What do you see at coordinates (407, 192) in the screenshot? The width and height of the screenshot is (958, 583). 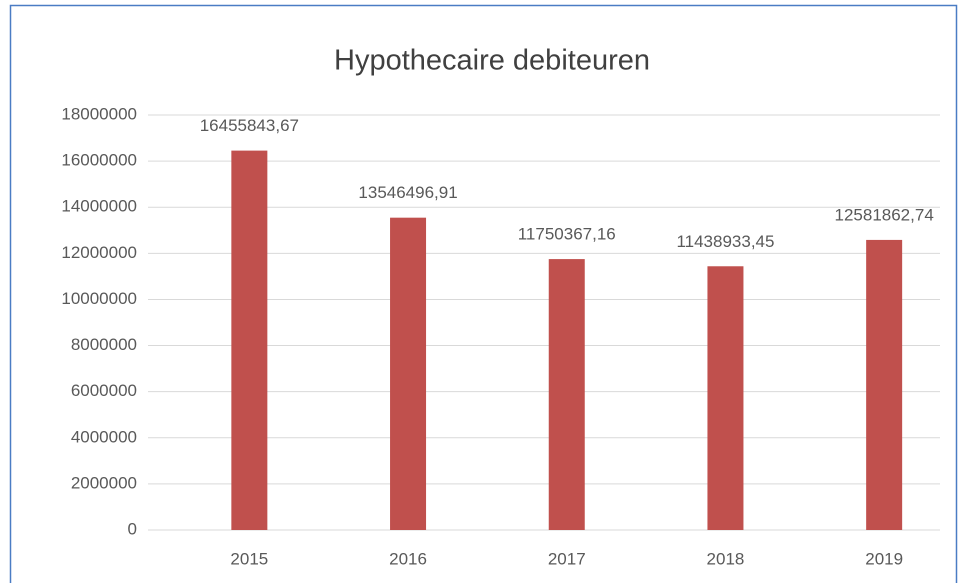 I see `data-label: 13546496,91` at bounding box center [407, 192].